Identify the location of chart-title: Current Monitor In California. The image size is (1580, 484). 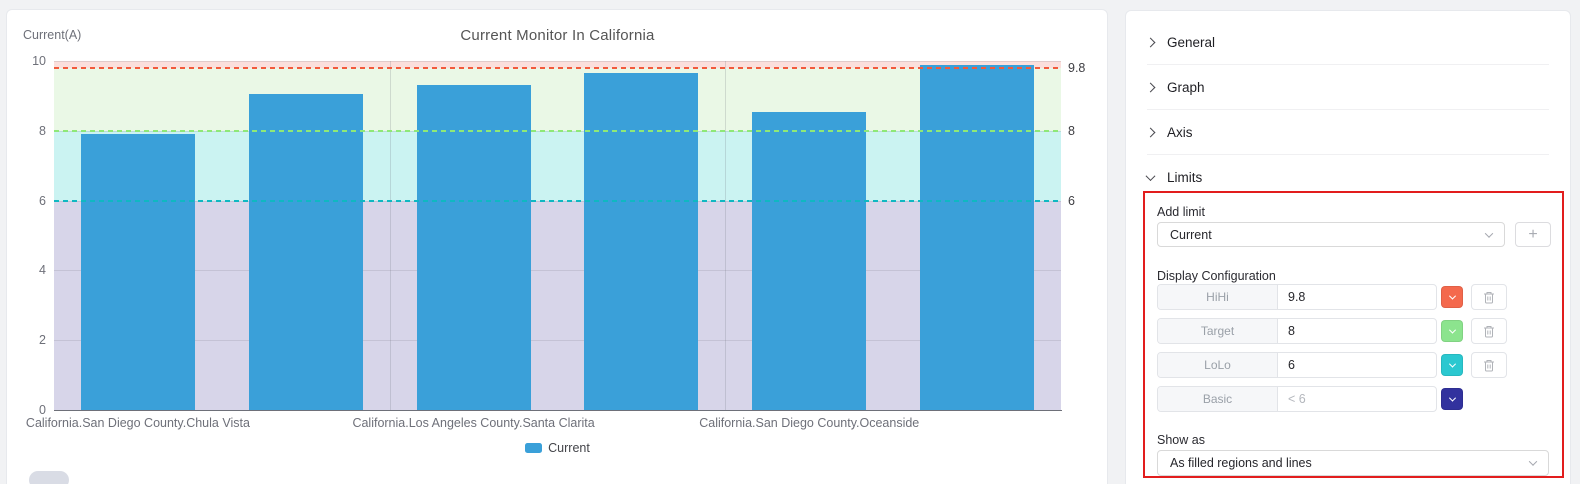
(557, 35).